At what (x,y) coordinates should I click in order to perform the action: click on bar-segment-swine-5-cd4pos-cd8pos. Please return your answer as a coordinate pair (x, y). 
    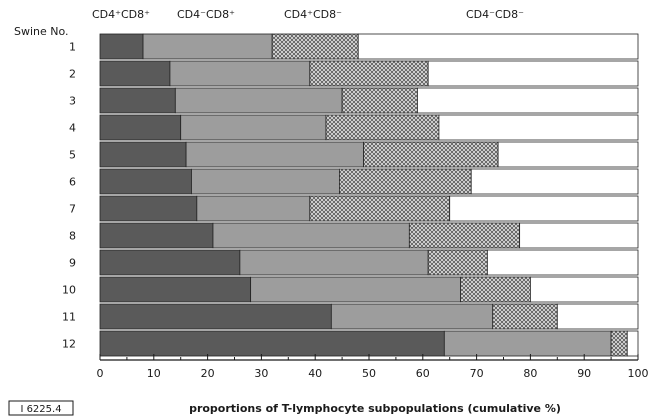
    Looking at the image, I should click on (143, 154).